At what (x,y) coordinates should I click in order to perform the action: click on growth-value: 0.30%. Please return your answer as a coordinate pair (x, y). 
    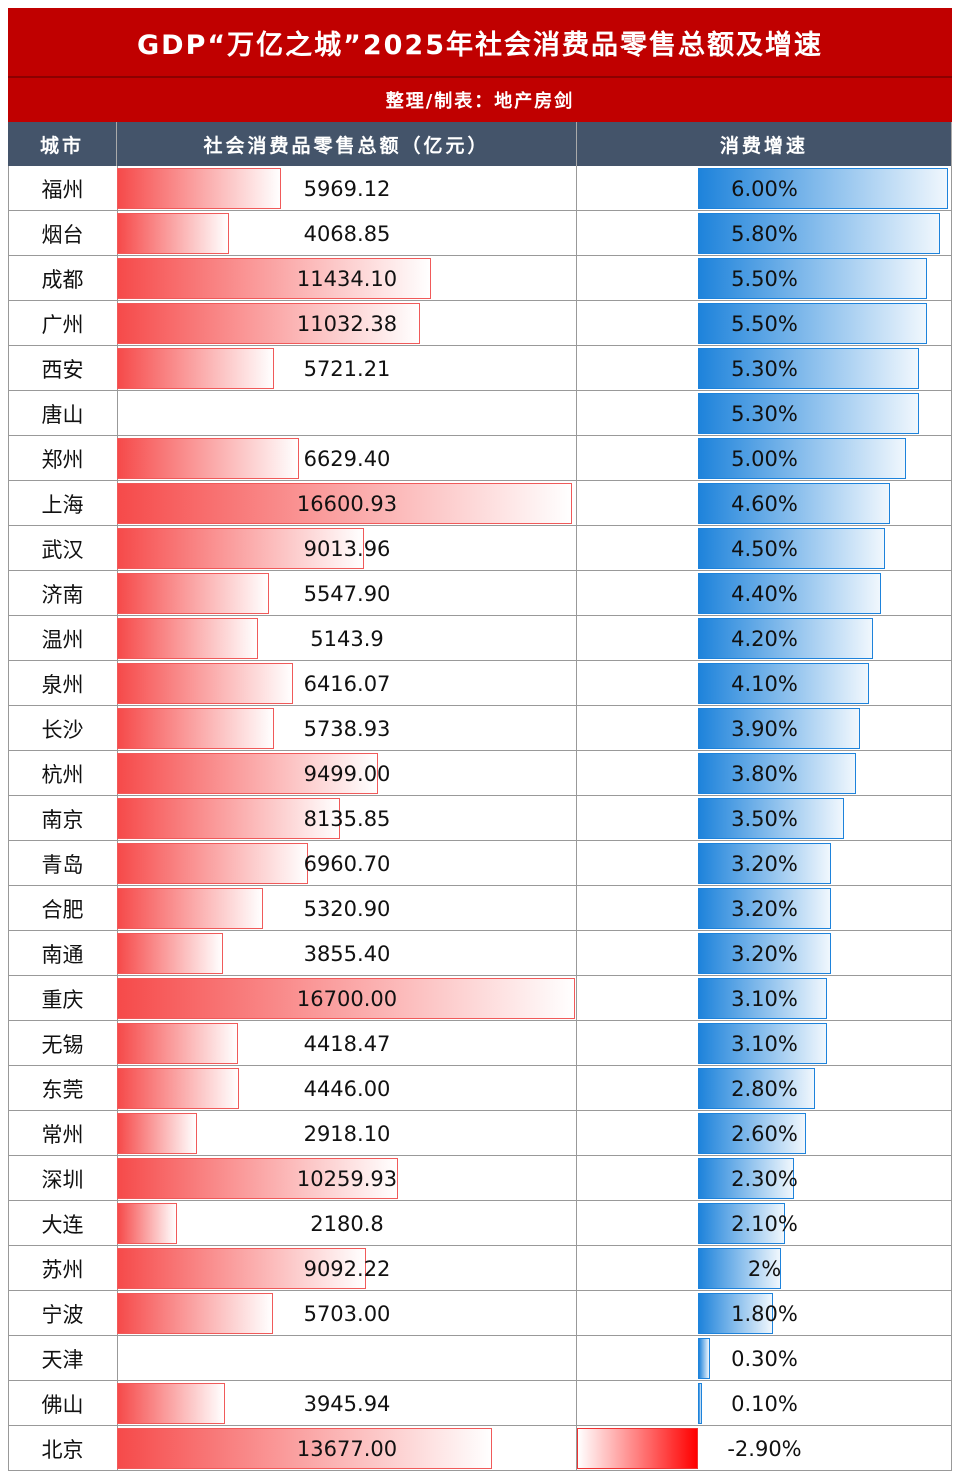
    Looking at the image, I should click on (764, 1358).